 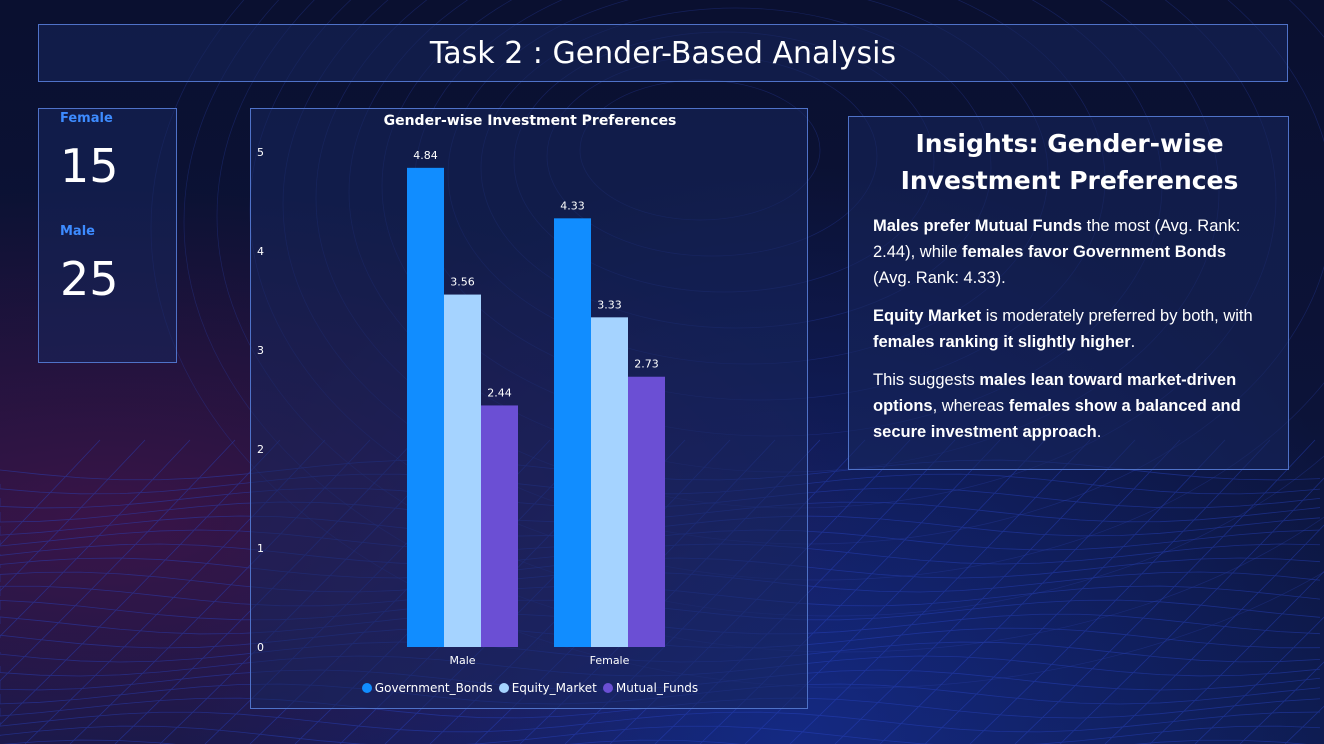 I want to click on data-label: 2.73, so click(x=646, y=364).